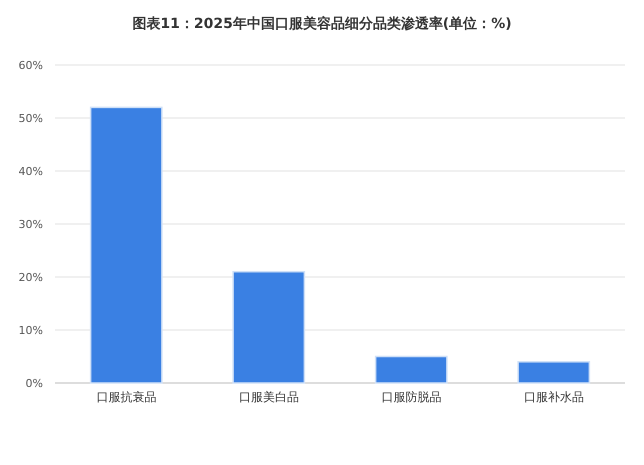 This screenshot has width=644, height=465. I want to click on x-tick-label: 口服美白品, so click(268, 397).